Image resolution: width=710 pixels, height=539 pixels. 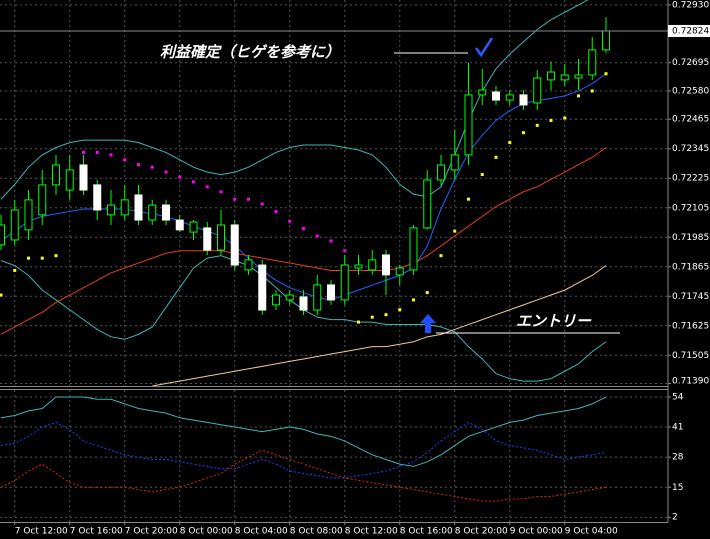 I want to click on y-tick-label: 0.71625, so click(x=690, y=326).